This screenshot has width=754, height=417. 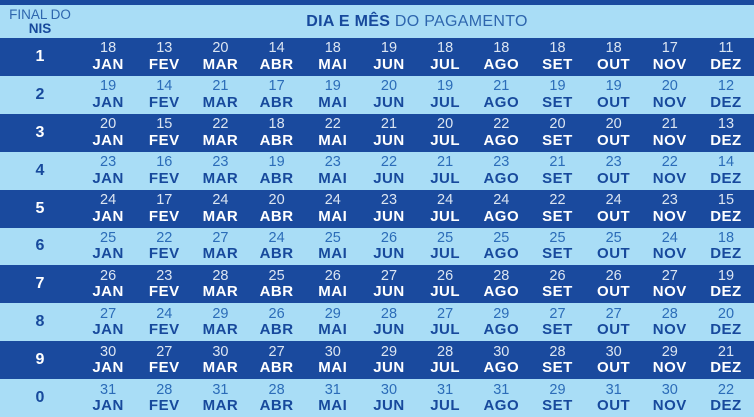 What do you see at coordinates (333, 368) in the screenshot?
I see `payment-month: MAI` at bounding box center [333, 368].